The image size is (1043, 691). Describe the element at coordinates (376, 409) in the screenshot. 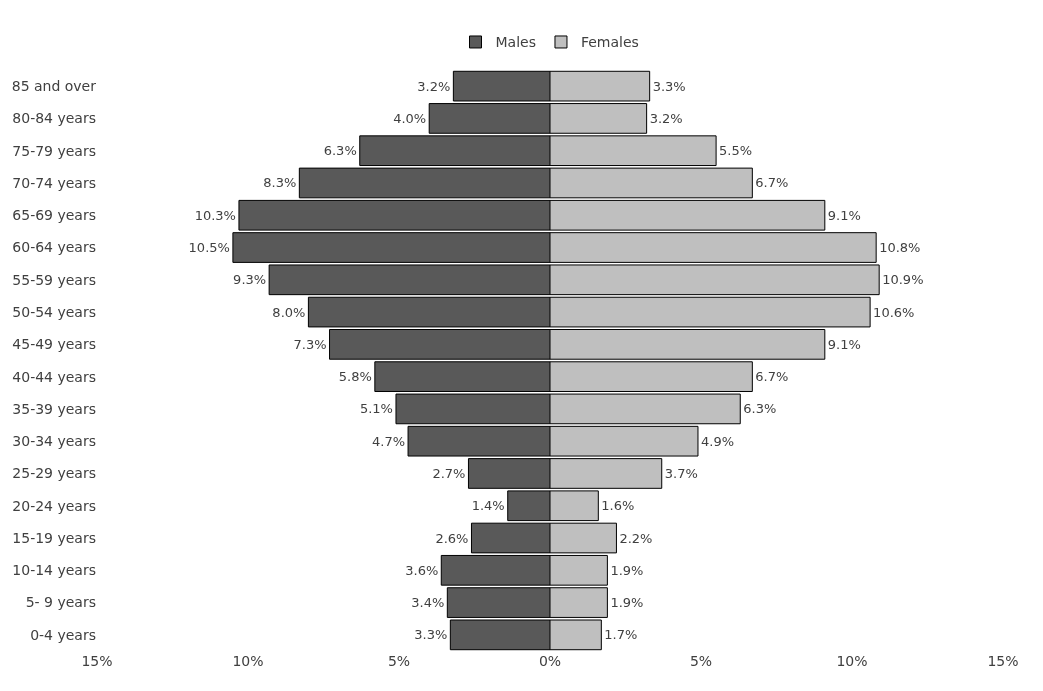

I see `data-label: 5.1%` at that location.